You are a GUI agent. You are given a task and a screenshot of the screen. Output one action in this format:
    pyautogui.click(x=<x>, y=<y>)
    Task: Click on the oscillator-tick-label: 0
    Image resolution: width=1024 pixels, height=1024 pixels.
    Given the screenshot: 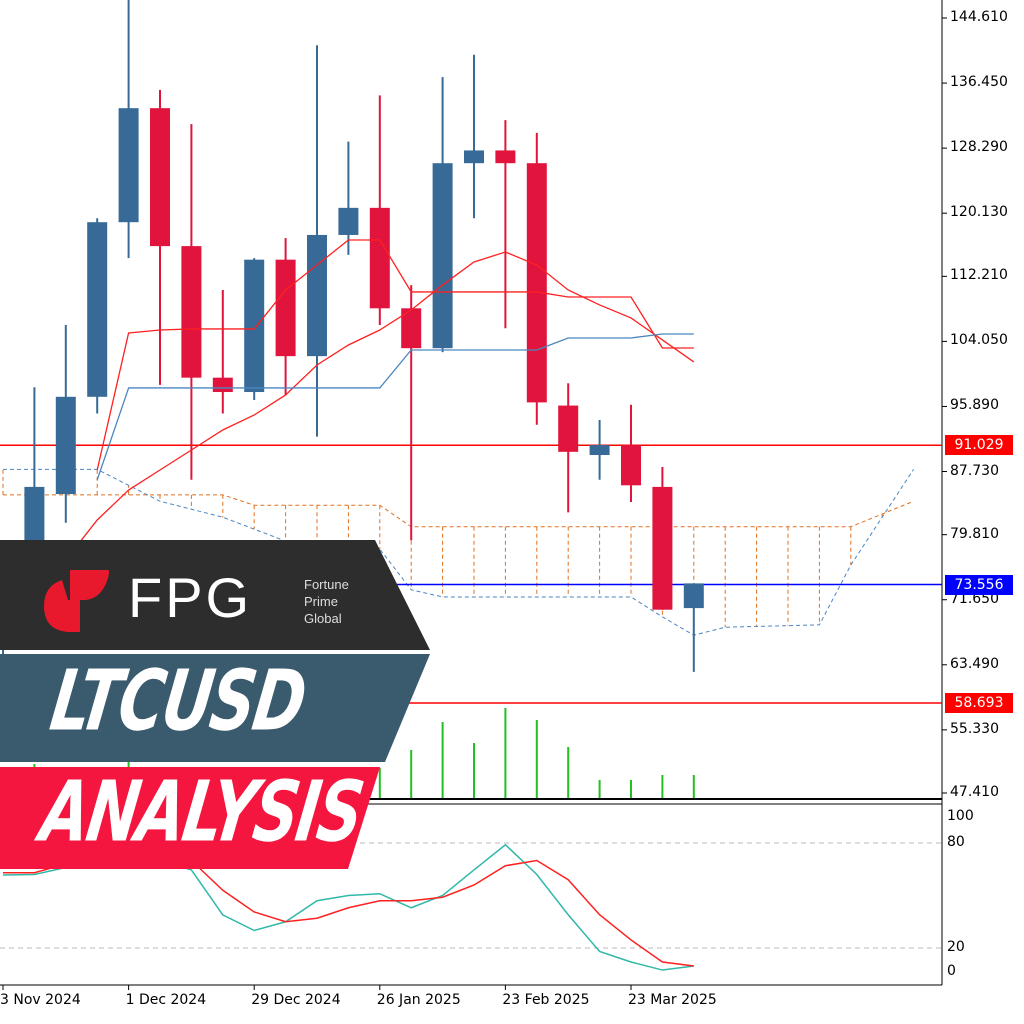 What is the action you would take?
    pyautogui.click(x=951, y=971)
    